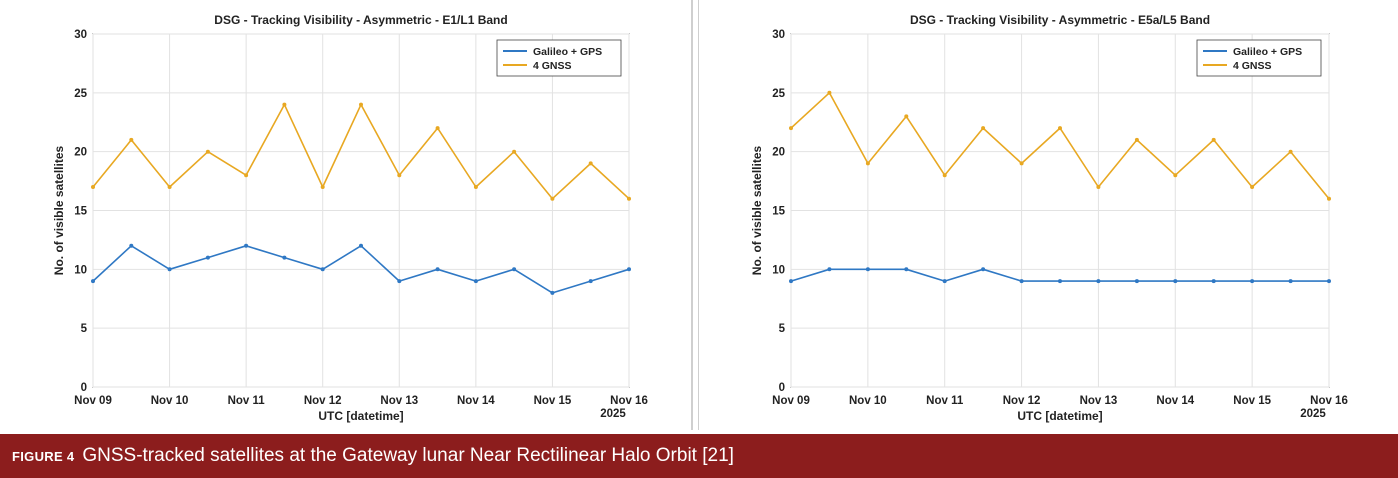  What do you see at coordinates (476, 401) in the screenshot?
I see `x-tick-label: Nov 14` at bounding box center [476, 401].